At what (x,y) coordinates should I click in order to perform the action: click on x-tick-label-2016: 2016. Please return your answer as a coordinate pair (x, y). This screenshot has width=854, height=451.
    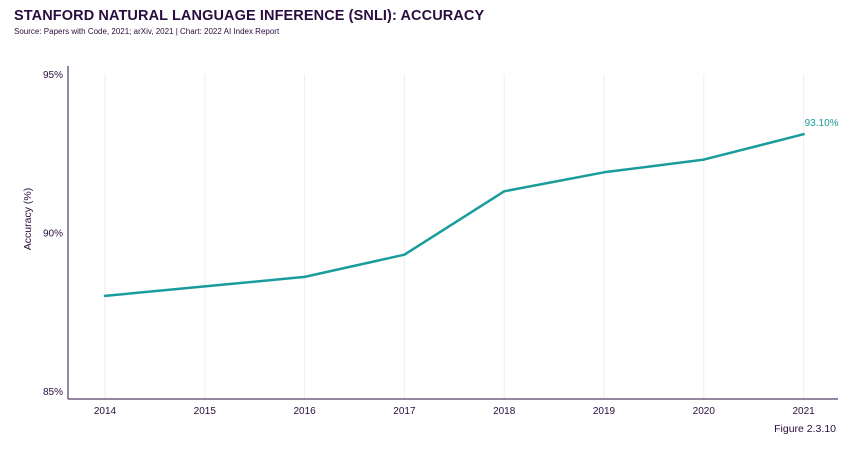
    Looking at the image, I should click on (304, 411).